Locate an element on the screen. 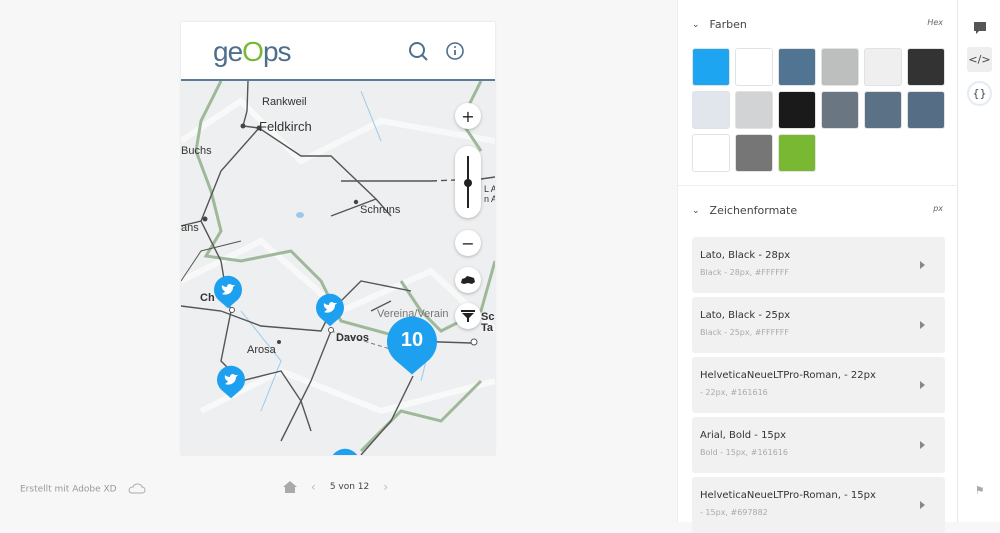  text-style-card: Arial, Bold - 15px Bold - 15px, #161616 is located at coordinates (818, 445).